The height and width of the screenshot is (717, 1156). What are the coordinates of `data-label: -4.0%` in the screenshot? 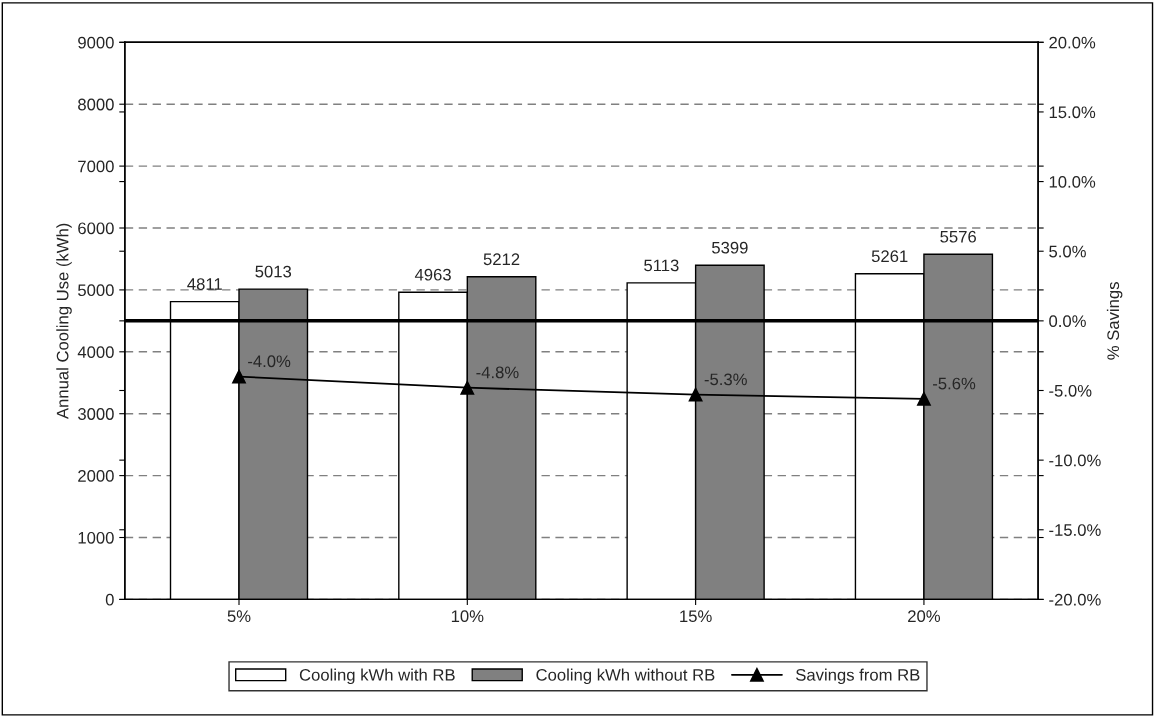 It's located at (269, 361).